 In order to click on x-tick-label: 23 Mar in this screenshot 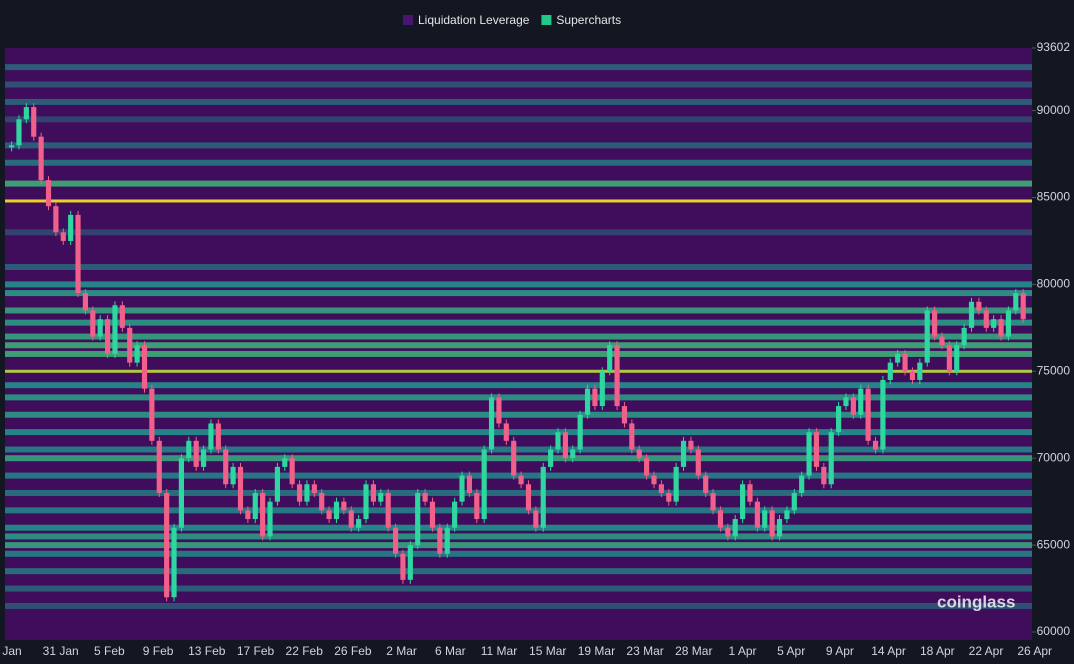, I will do `click(644, 651)`.